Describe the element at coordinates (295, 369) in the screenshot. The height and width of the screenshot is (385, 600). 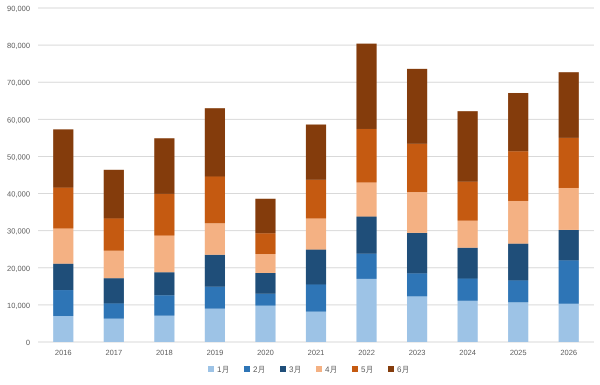
I see `legend-label: 3月` at that location.